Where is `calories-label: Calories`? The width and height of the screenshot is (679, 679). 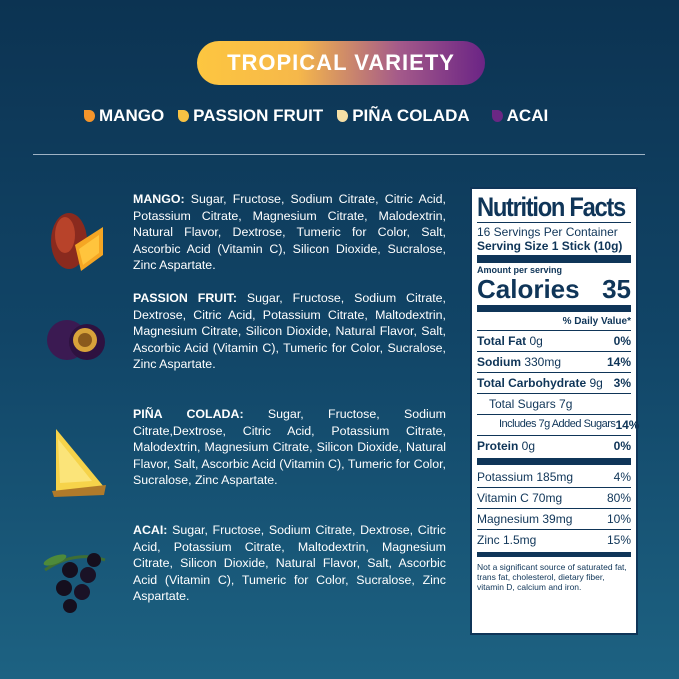 calories-label: Calories is located at coordinates (528, 289).